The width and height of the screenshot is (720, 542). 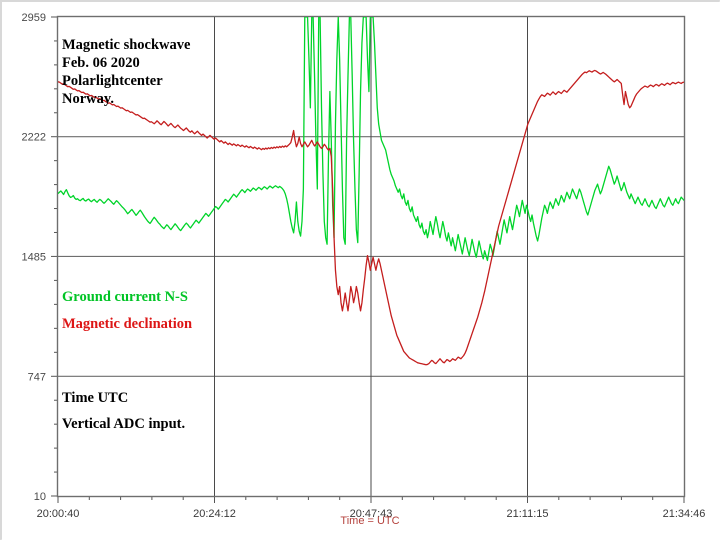 What do you see at coordinates (58, 514) in the screenshot?
I see `x-tick-label: 20:00:40` at bounding box center [58, 514].